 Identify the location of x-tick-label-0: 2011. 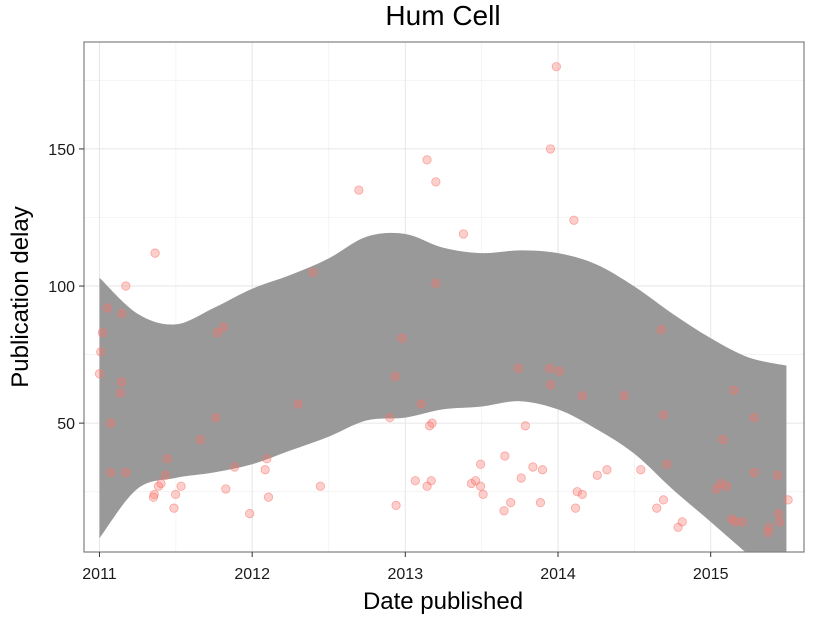
(99, 574).